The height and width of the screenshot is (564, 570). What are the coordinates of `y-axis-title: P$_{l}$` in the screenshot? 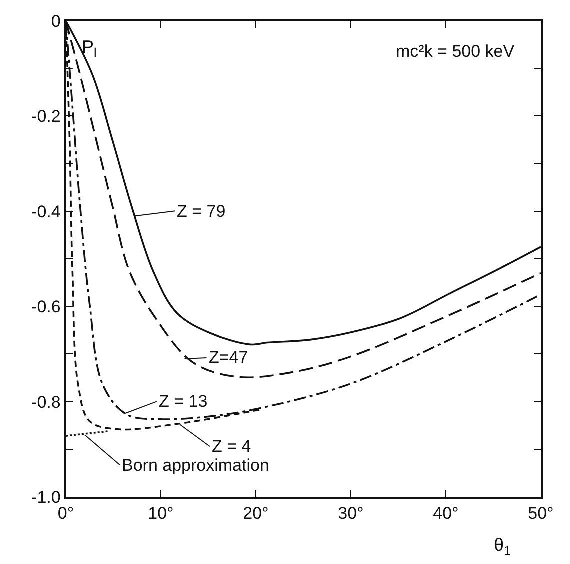 It's located at (89, 48).